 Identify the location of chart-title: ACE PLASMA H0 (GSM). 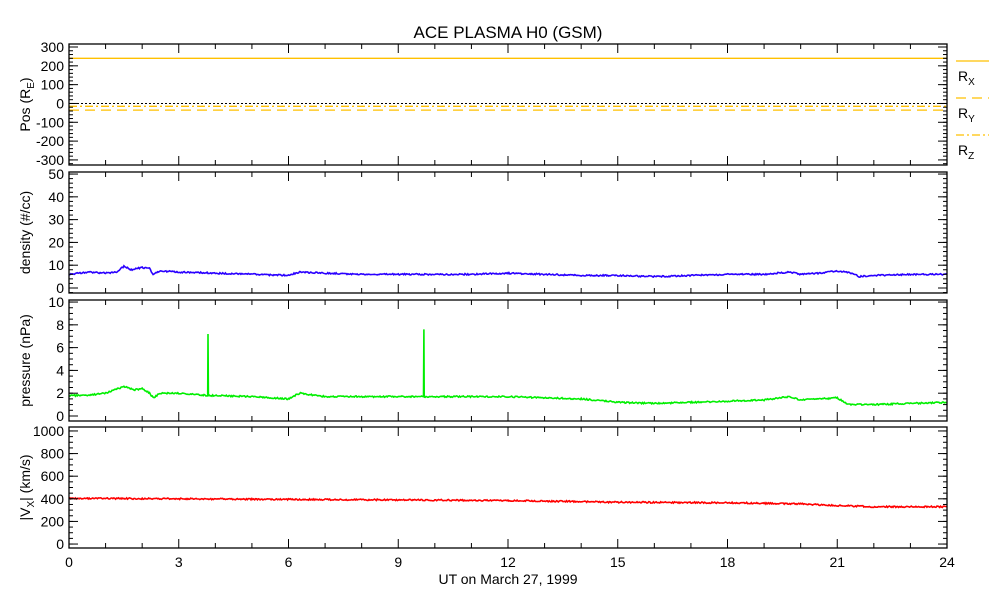
(508, 32).